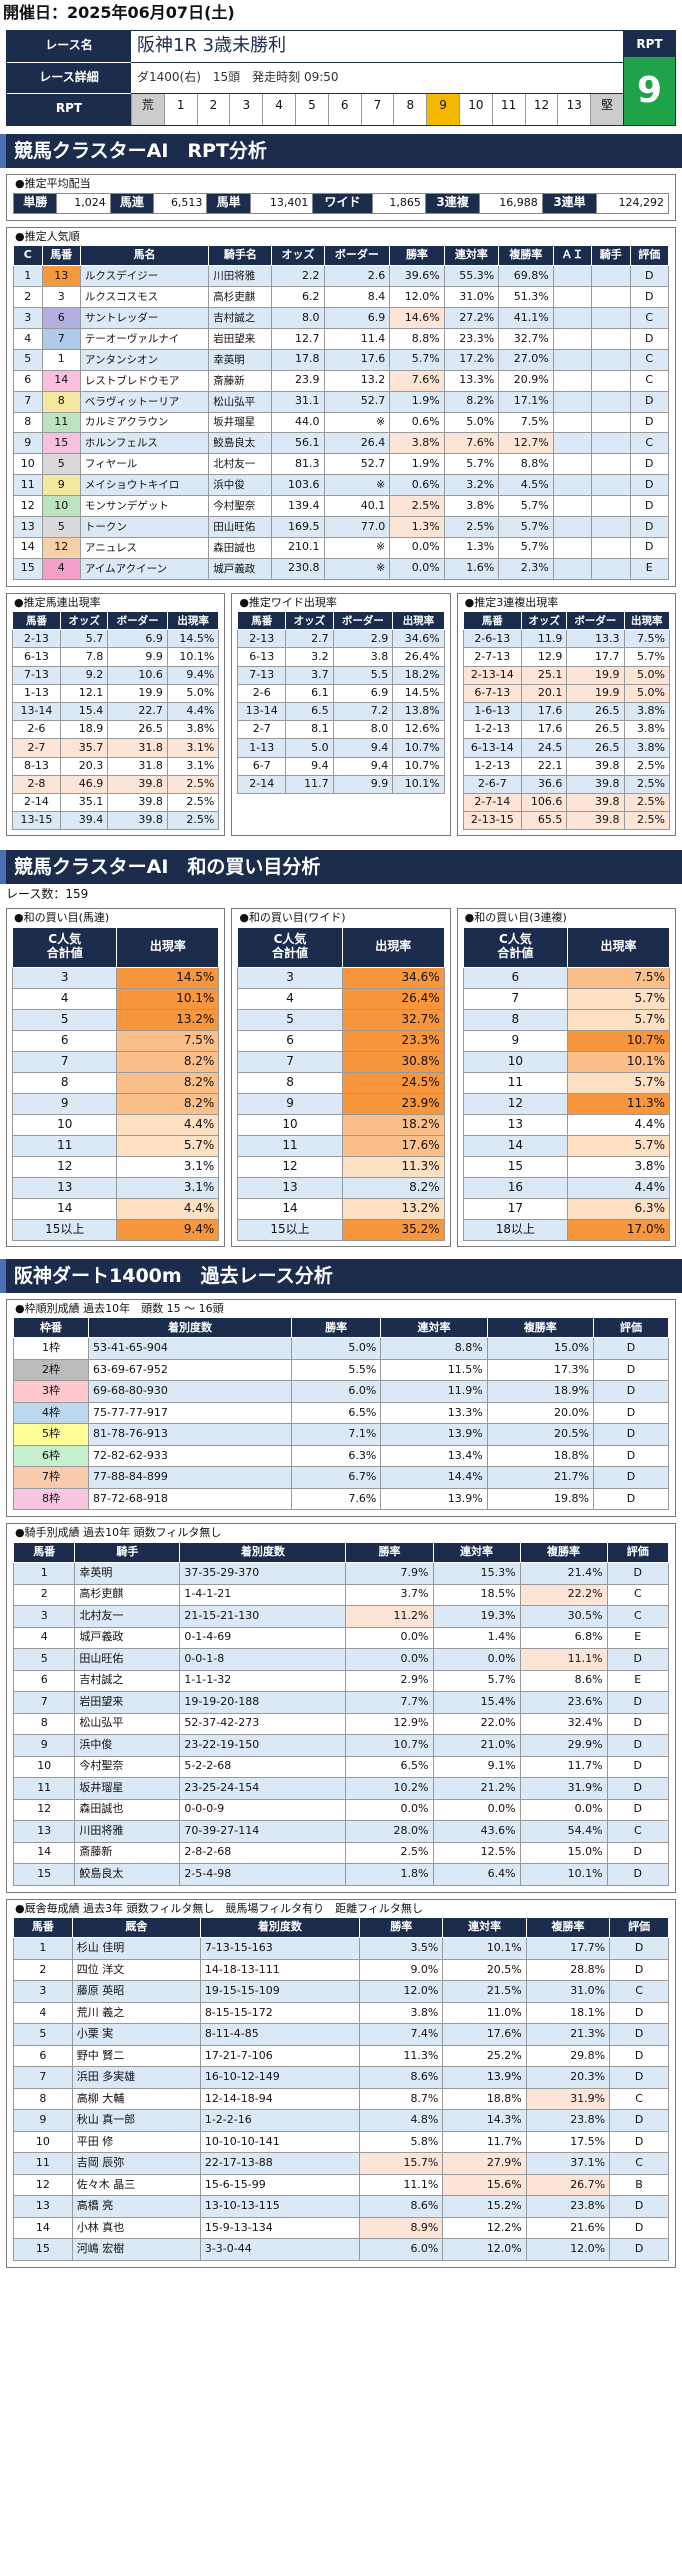 The width and height of the screenshot is (682, 2560). I want to click on trainer-cell: 8-11-4-85, so click(280, 2034).